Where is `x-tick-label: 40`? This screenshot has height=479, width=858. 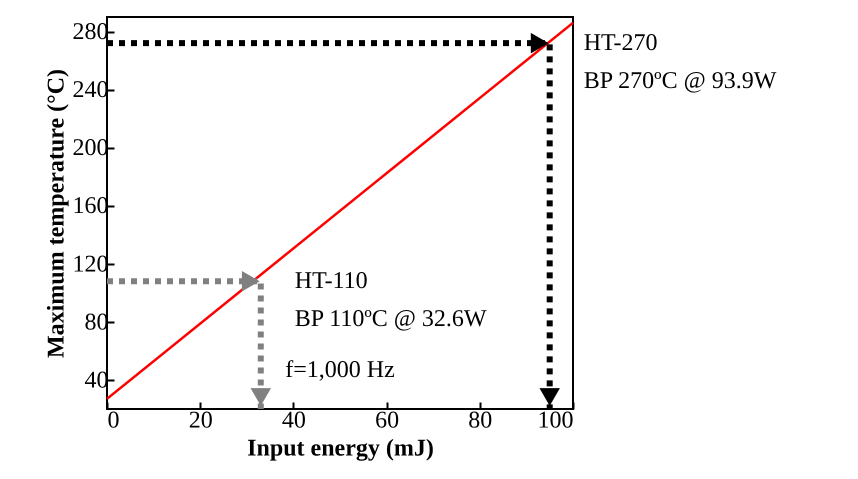
x-tick-label: 40 is located at coordinates (294, 421).